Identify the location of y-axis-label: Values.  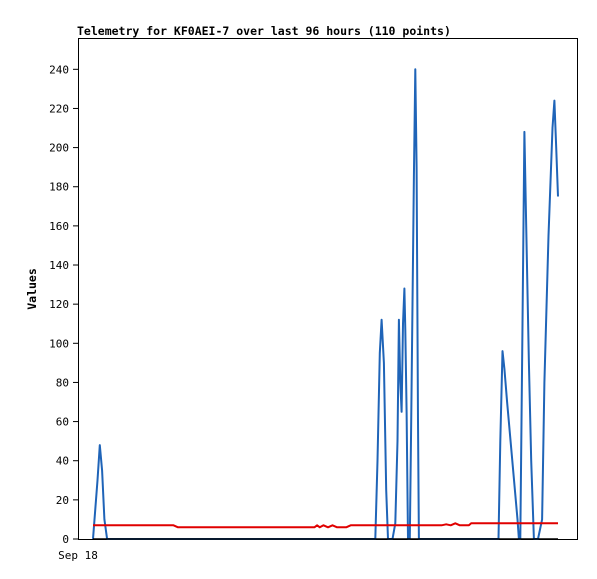
(32, 289).